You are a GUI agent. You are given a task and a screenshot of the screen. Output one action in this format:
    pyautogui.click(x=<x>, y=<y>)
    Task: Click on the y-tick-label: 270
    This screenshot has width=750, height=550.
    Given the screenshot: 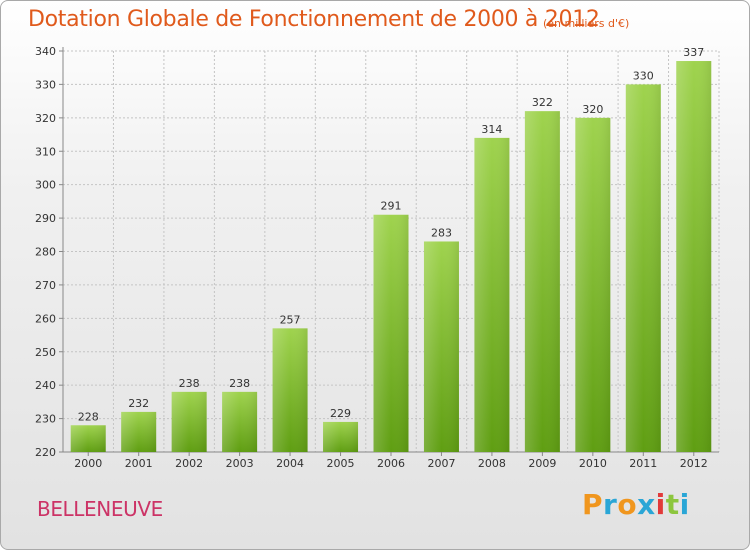 What is the action you would take?
    pyautogui.click(x=45, y=285)
    